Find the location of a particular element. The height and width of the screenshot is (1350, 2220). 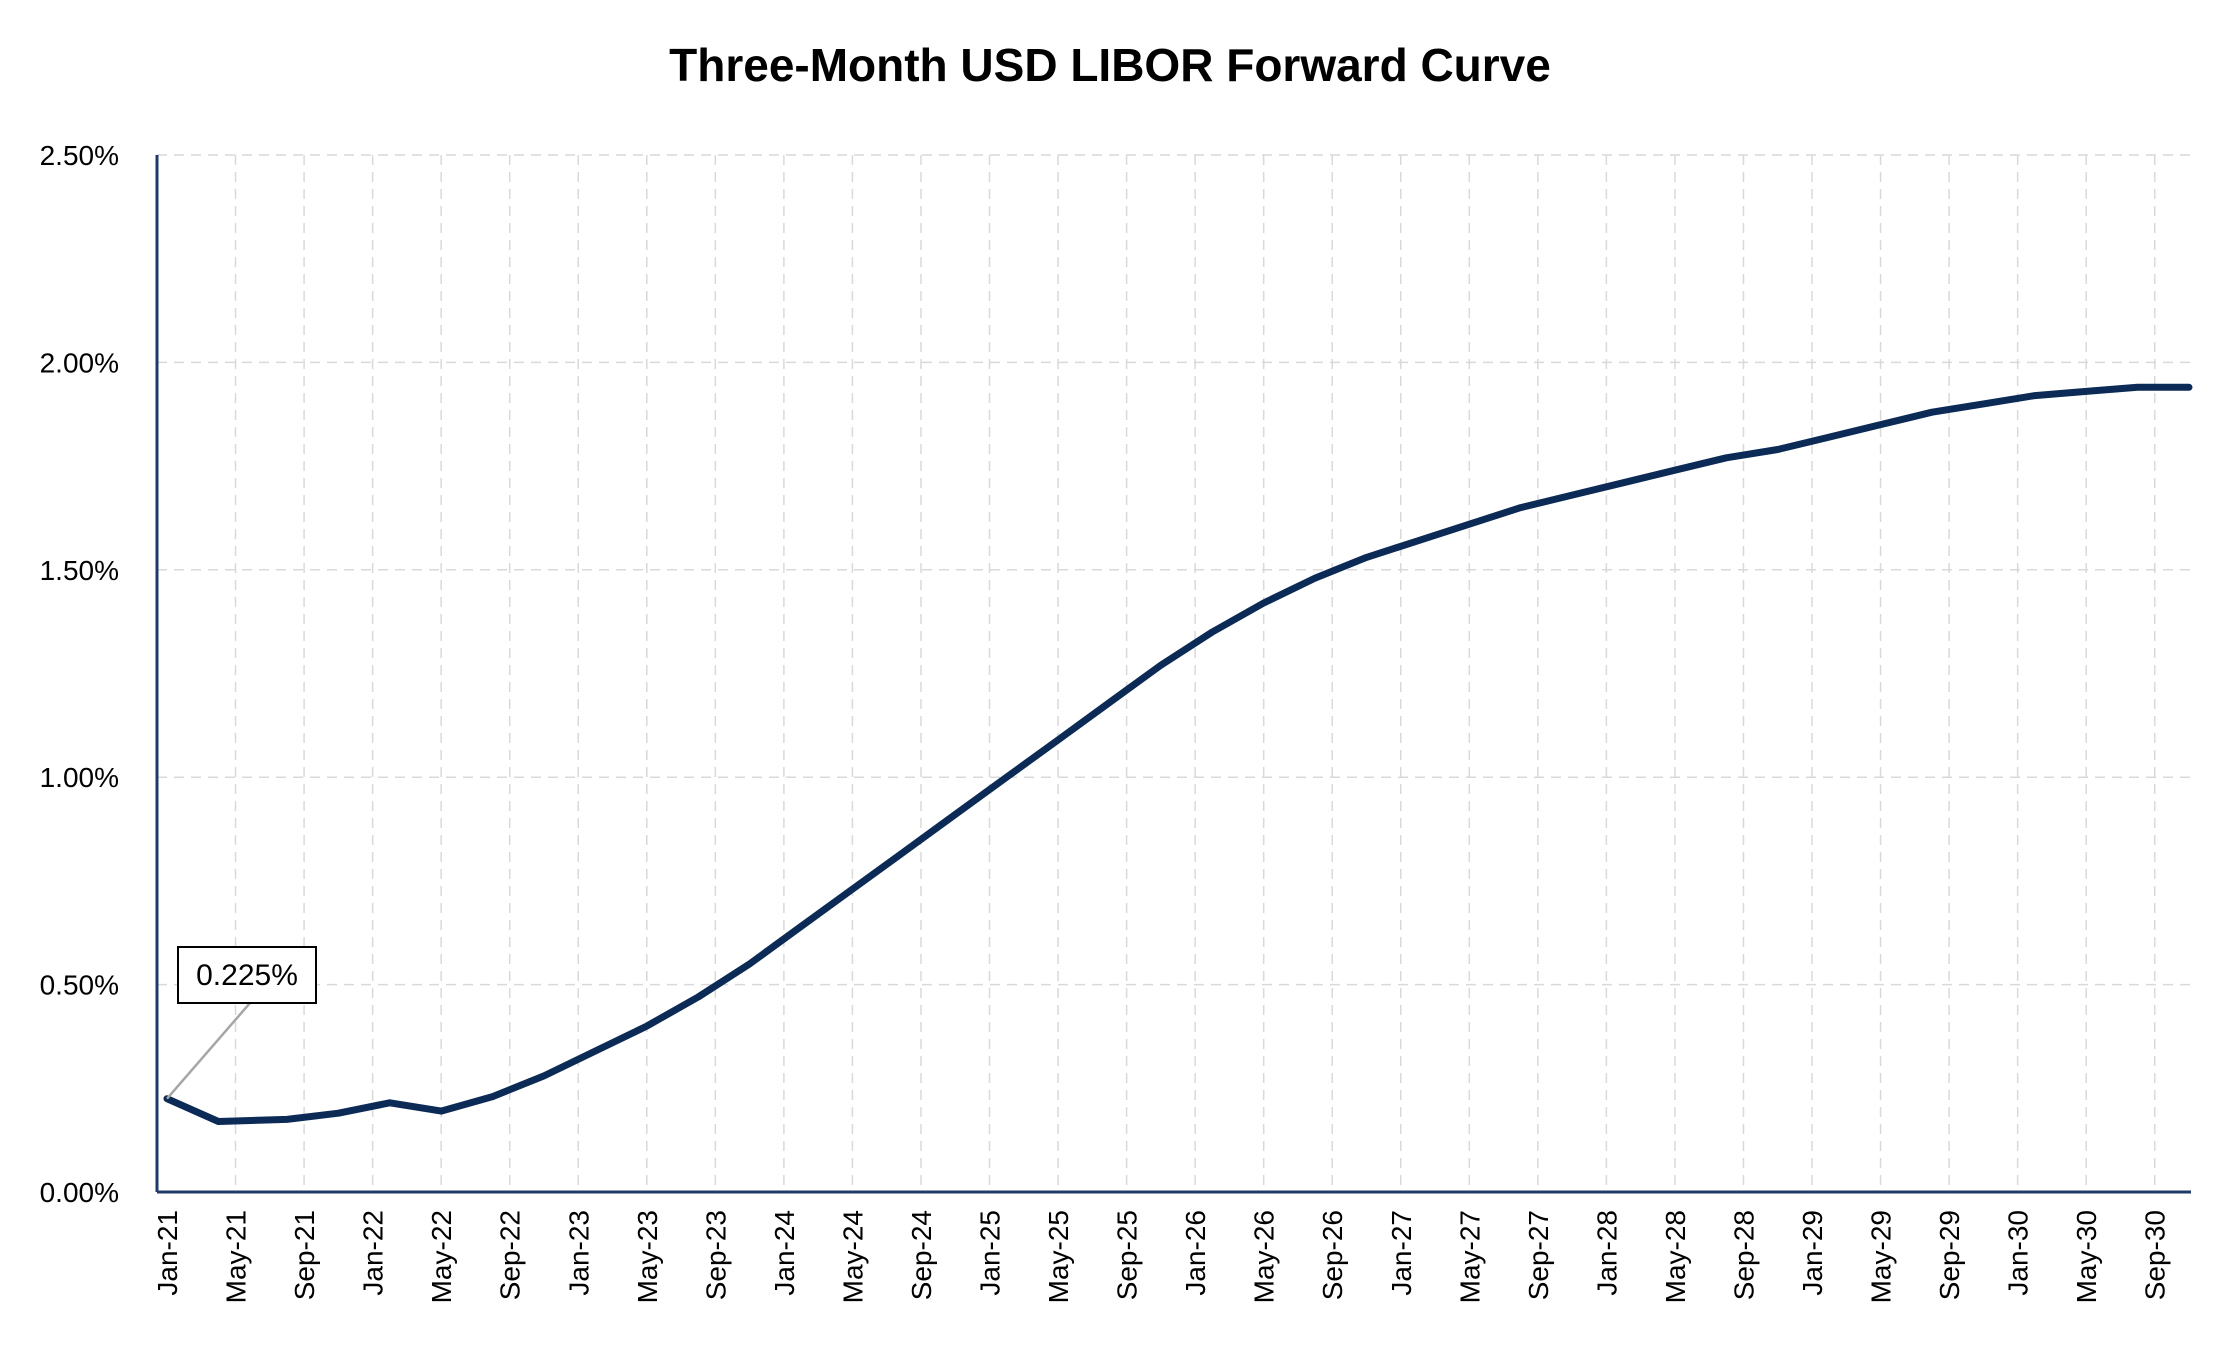

x-tick-label: May-30 is located at coordinates (2086, 1256).